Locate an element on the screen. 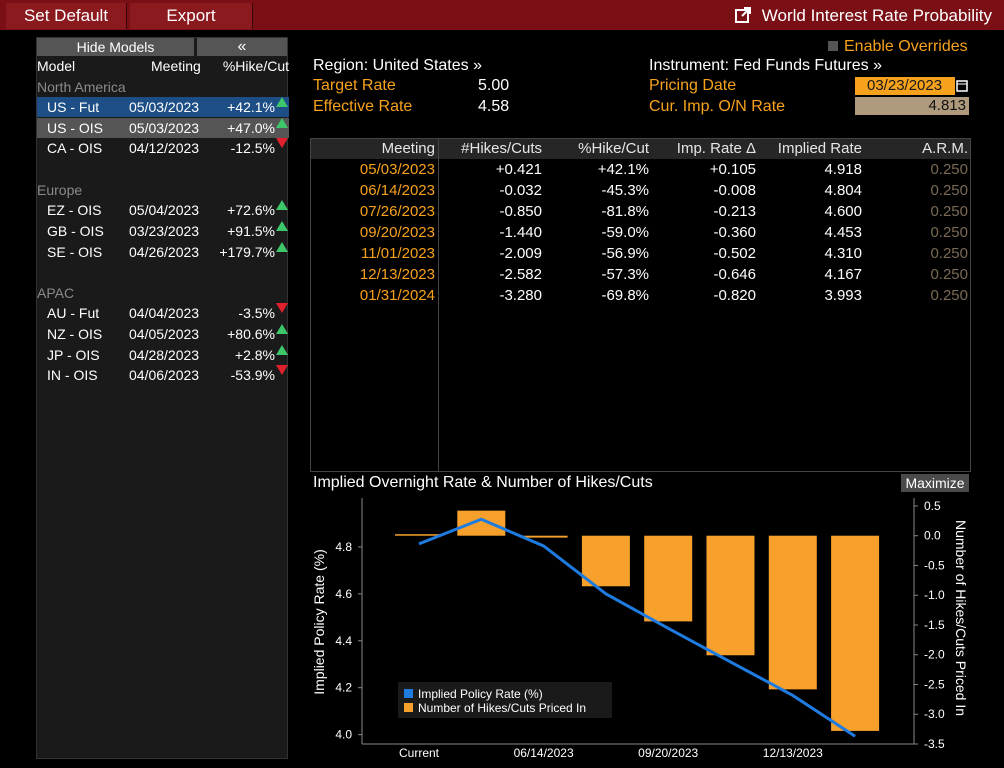 The image size is (1004, 768). model-meeting-date: 05/04/2023 is located at coordinates (164, 210).